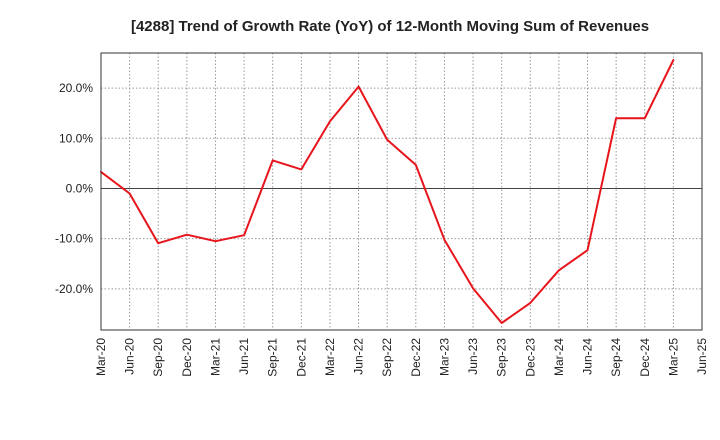 This screenshot has width=720, height=440. What do you see at coordinates (673, 357) in the screenshot?
I see `x-tick-label: Mar-25` at bounding box center [673, 357].